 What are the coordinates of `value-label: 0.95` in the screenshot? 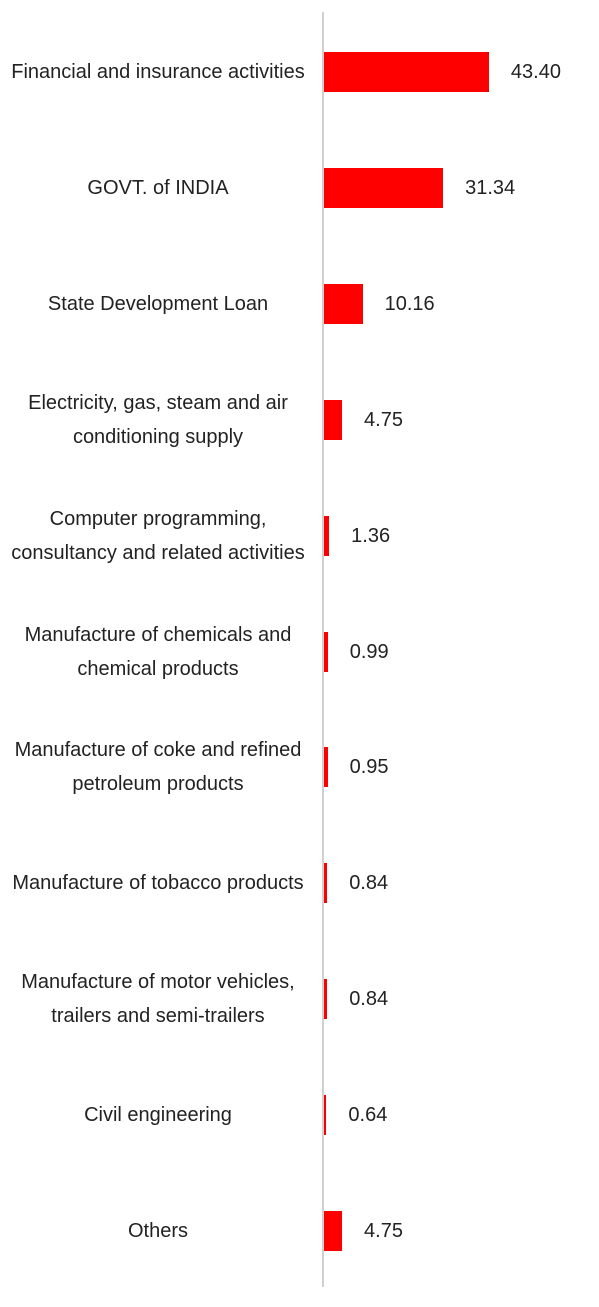 It's located at (369, 767).